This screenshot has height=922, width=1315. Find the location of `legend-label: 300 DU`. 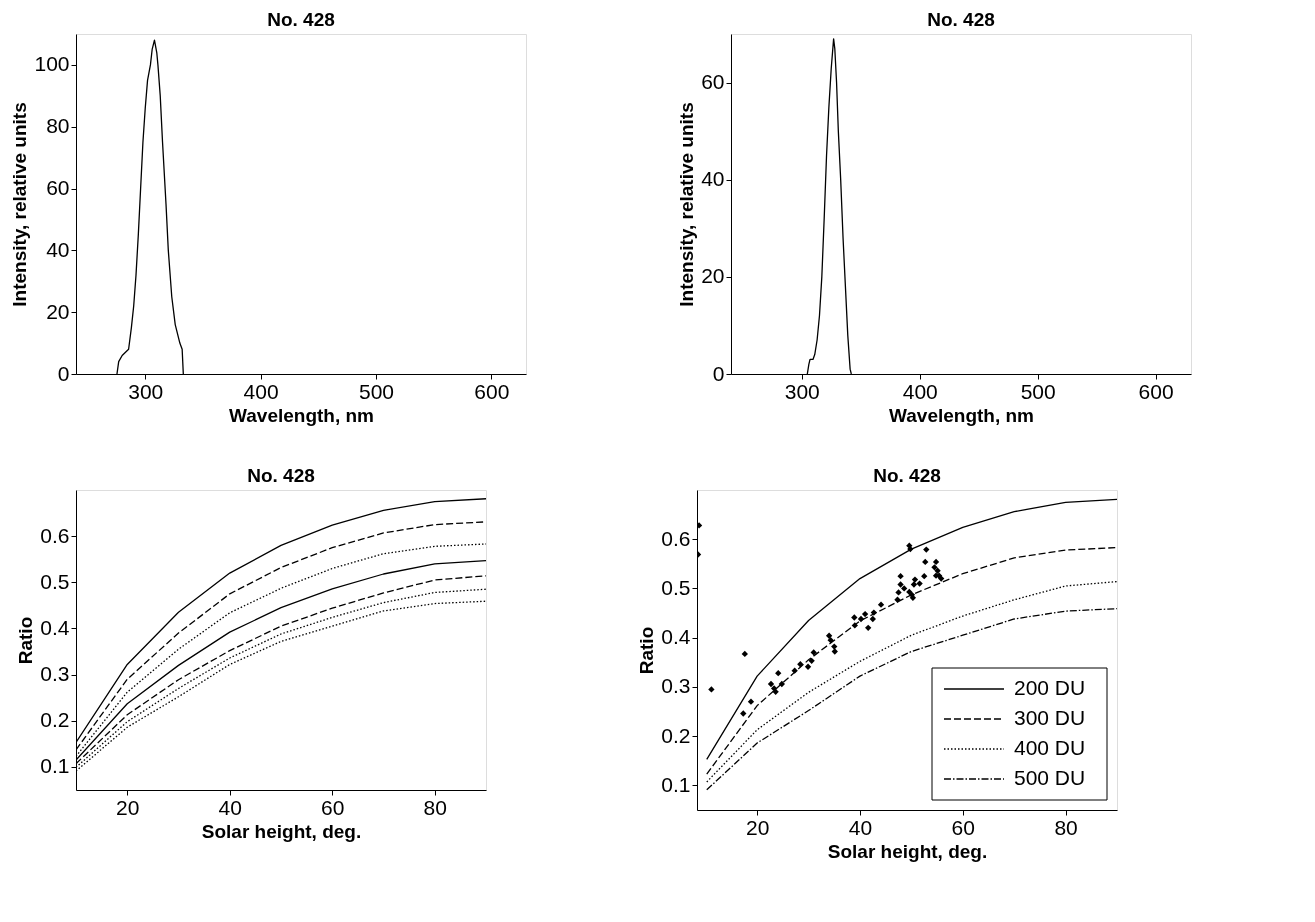

legend-label: 300 DU is located at coordinates (1050, 717).